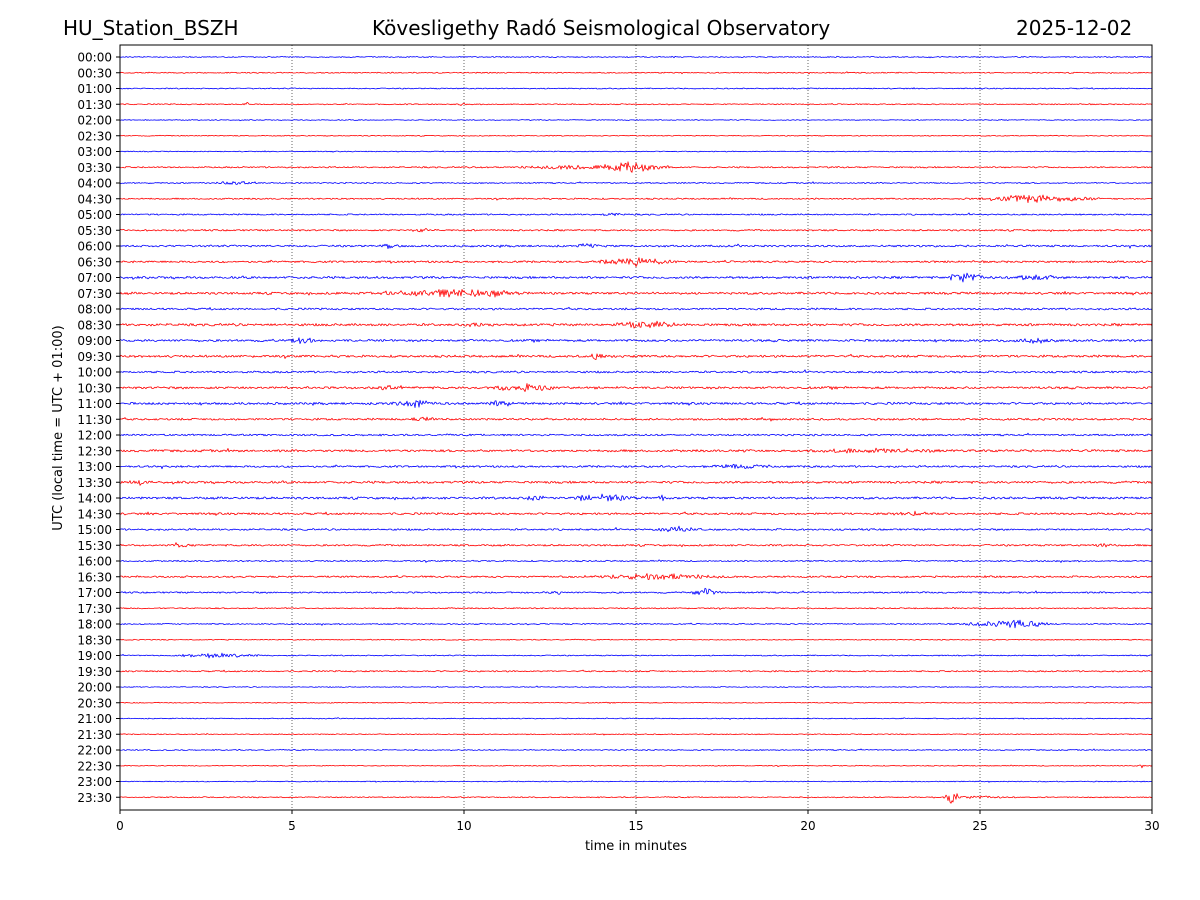 The image size is (1200, 900). Describe the element at coordinates (94, 215) in the screenshot. I see `y-tick-label: 05:00` at that location.